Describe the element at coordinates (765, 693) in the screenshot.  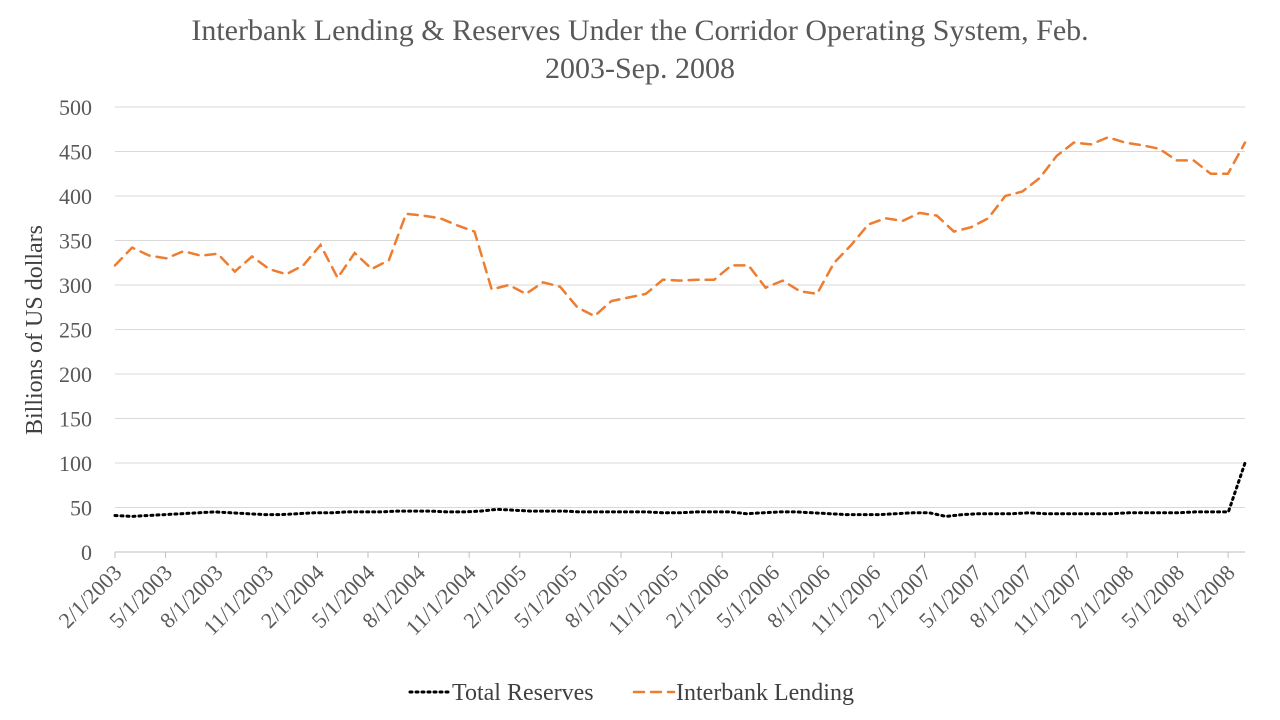
I see `legend-label-interbank-lending: Interbank Lending` at that location.